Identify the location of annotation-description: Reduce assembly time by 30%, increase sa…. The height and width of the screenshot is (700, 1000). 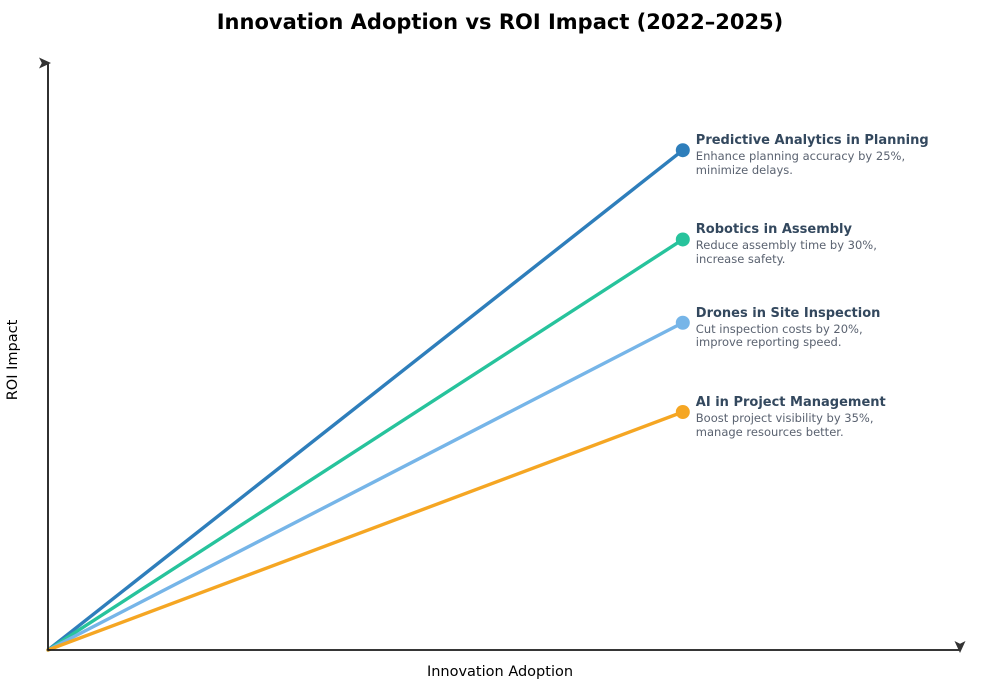
(786, 252).